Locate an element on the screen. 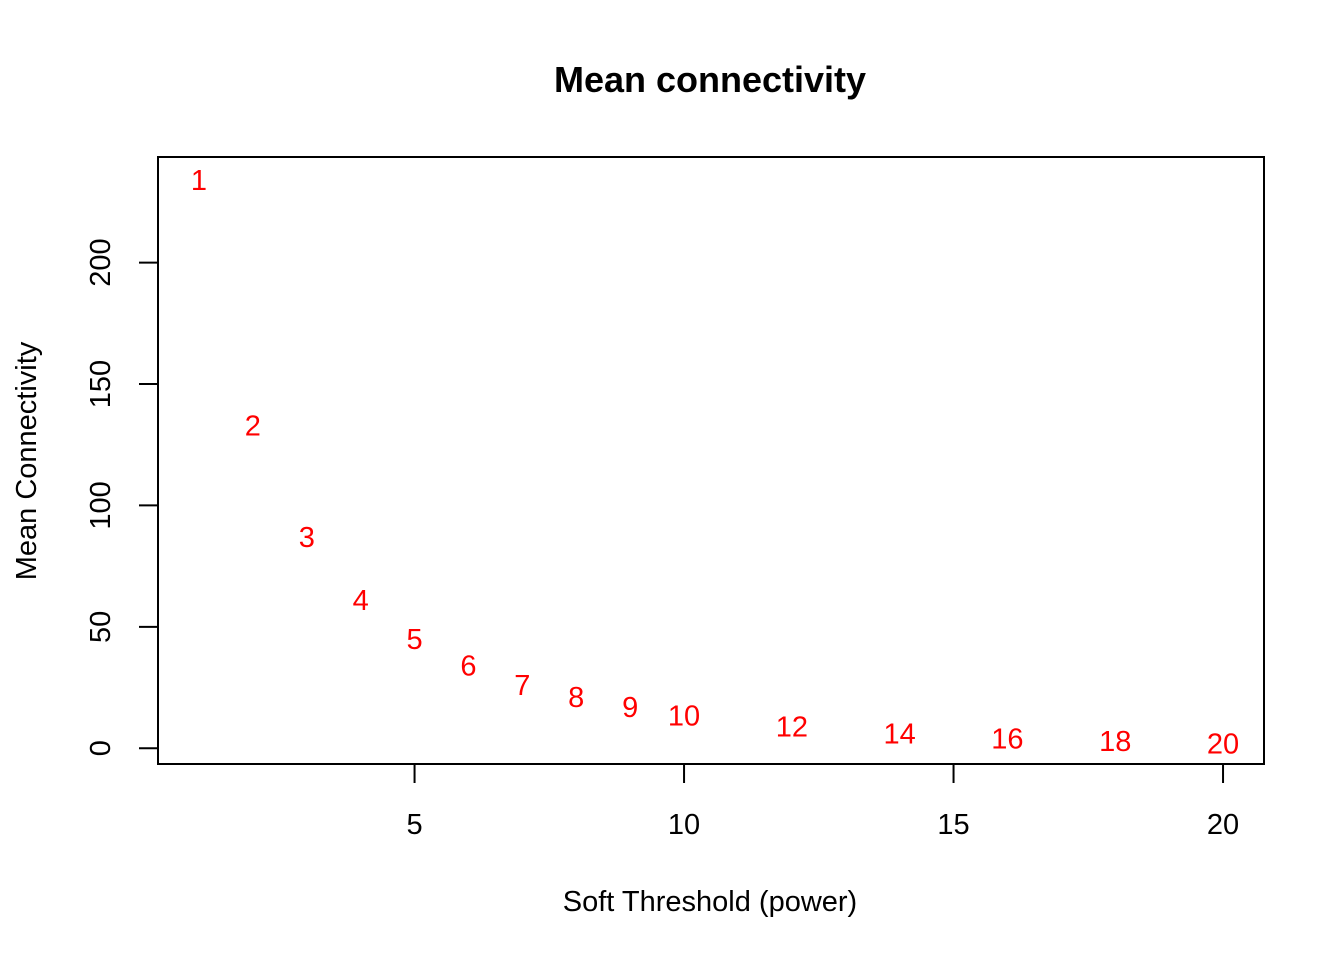 This screenshot has width=1344, height=960. data-point-label: 5 is located at coordinates (414, 640).